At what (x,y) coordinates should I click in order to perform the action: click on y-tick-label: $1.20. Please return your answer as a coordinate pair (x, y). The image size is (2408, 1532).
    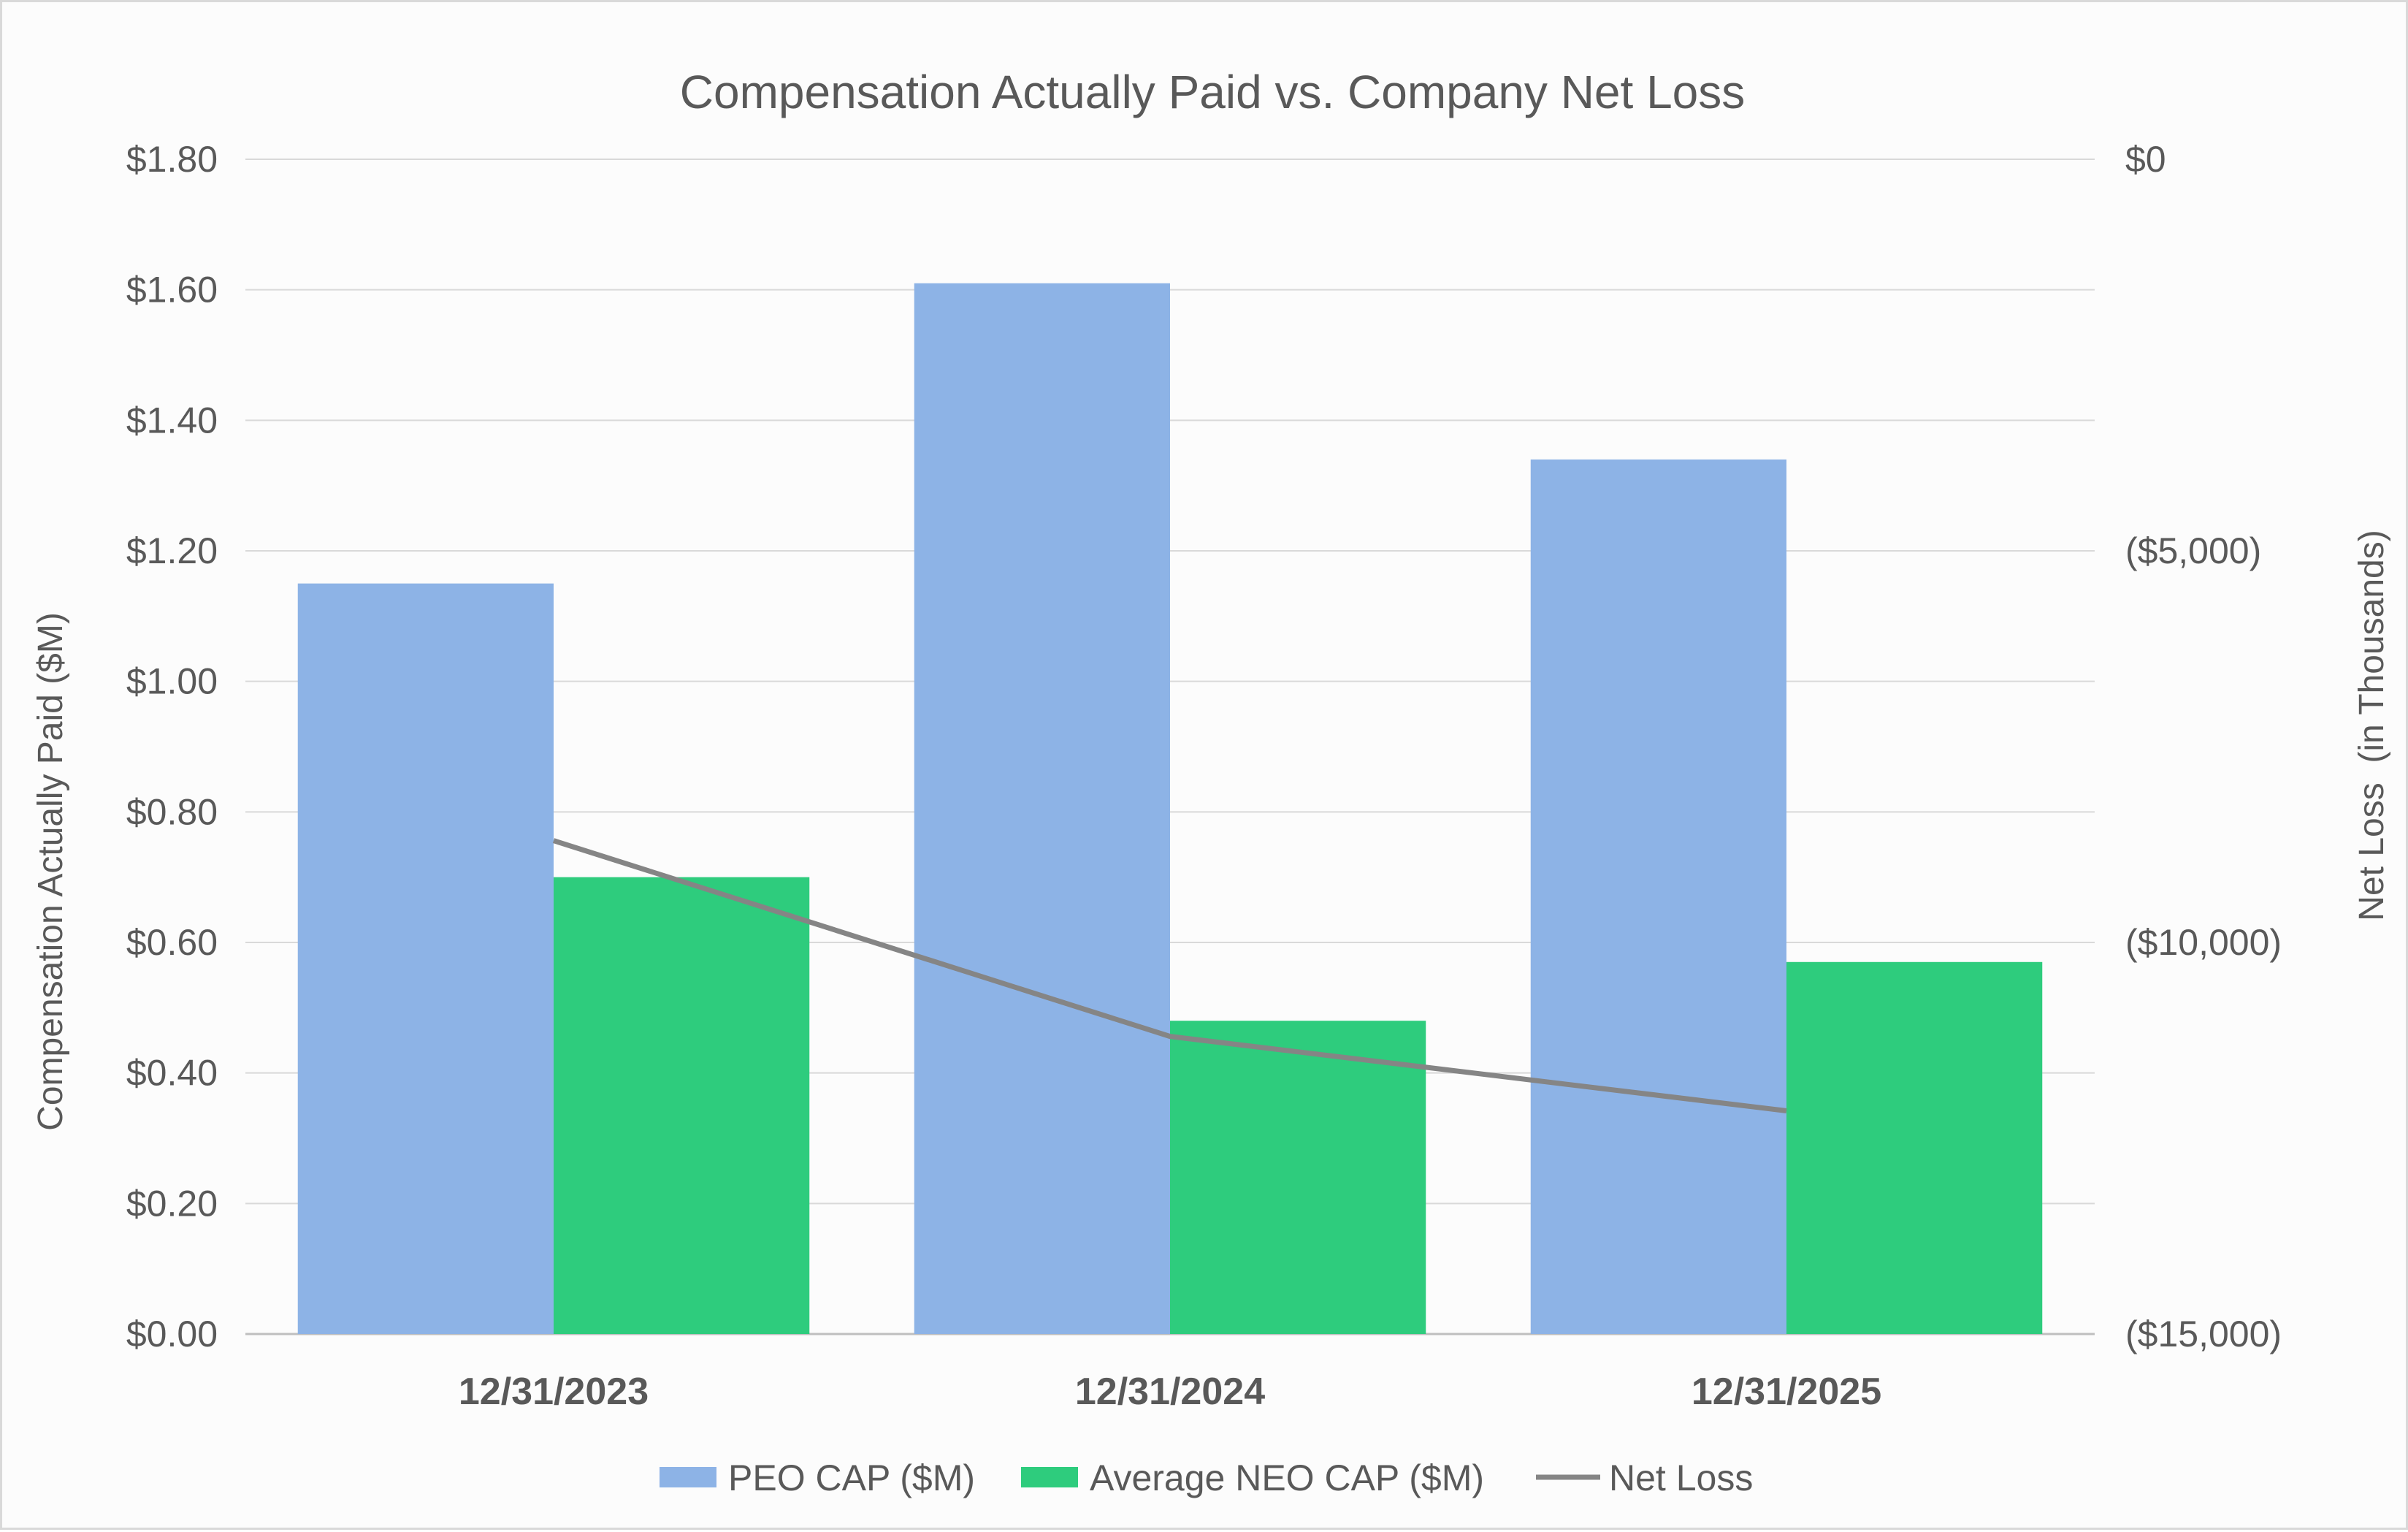
    Looking at the image, I should click on (172, 550).